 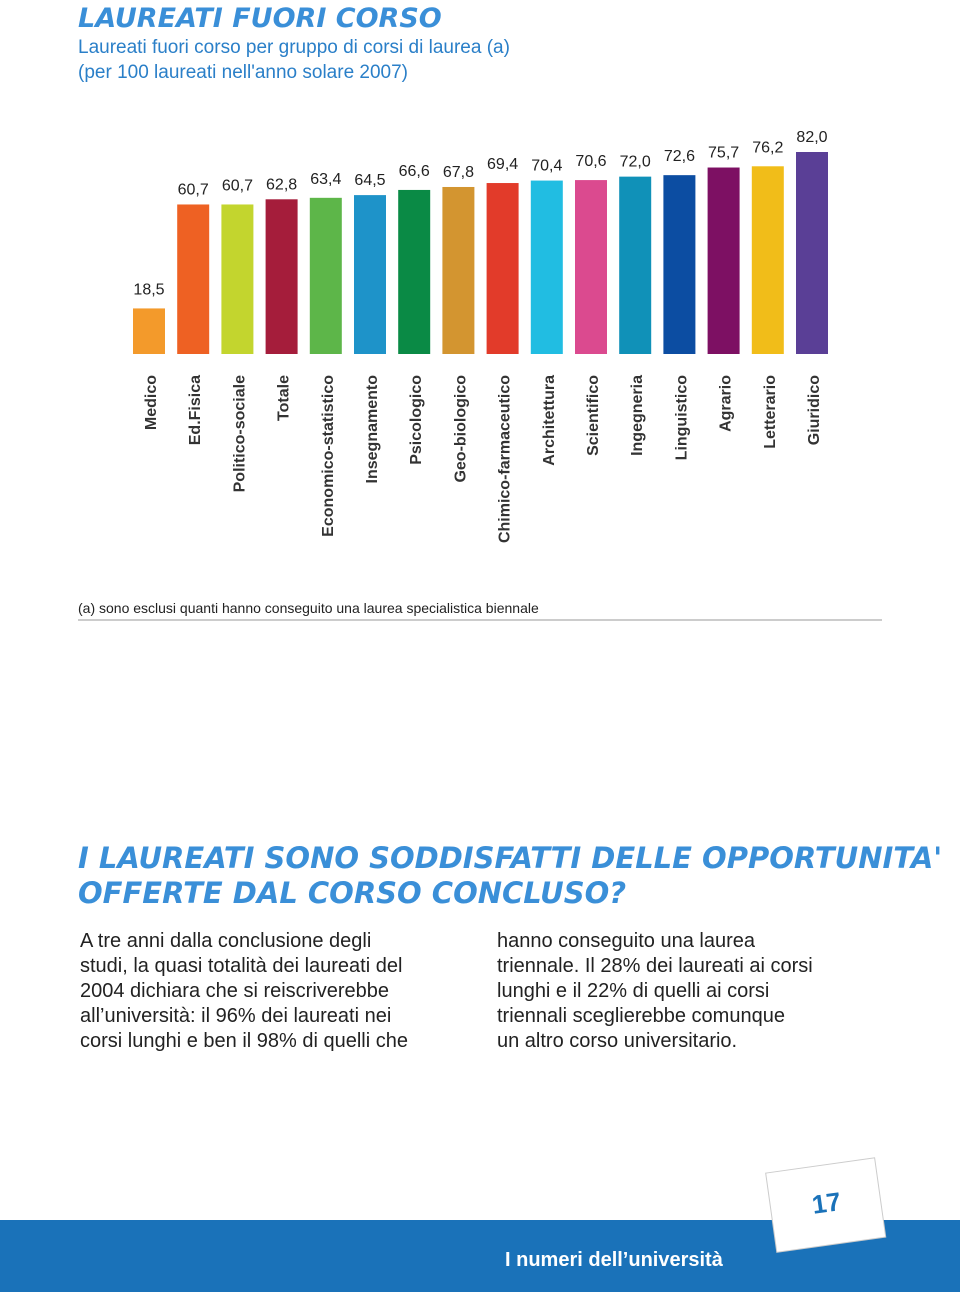 I want to click on body-line: triennali sceglierebbe comunque, so click(x=641, y=1016).